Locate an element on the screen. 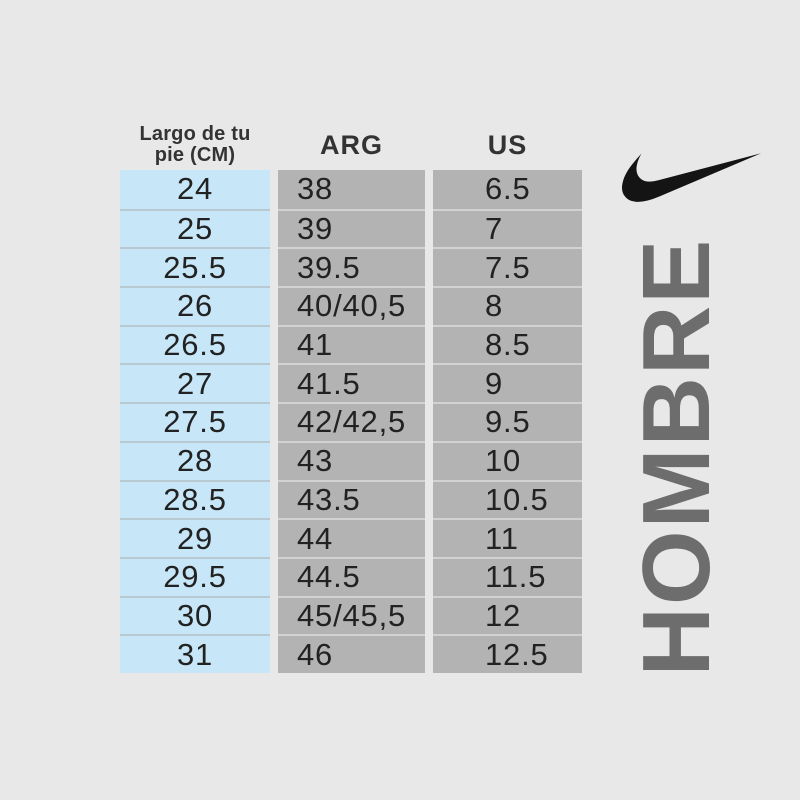 Image resolution: width=800 pixels, height=800 pixels. cm-cell: 27 is located at coordinates (195, 383).